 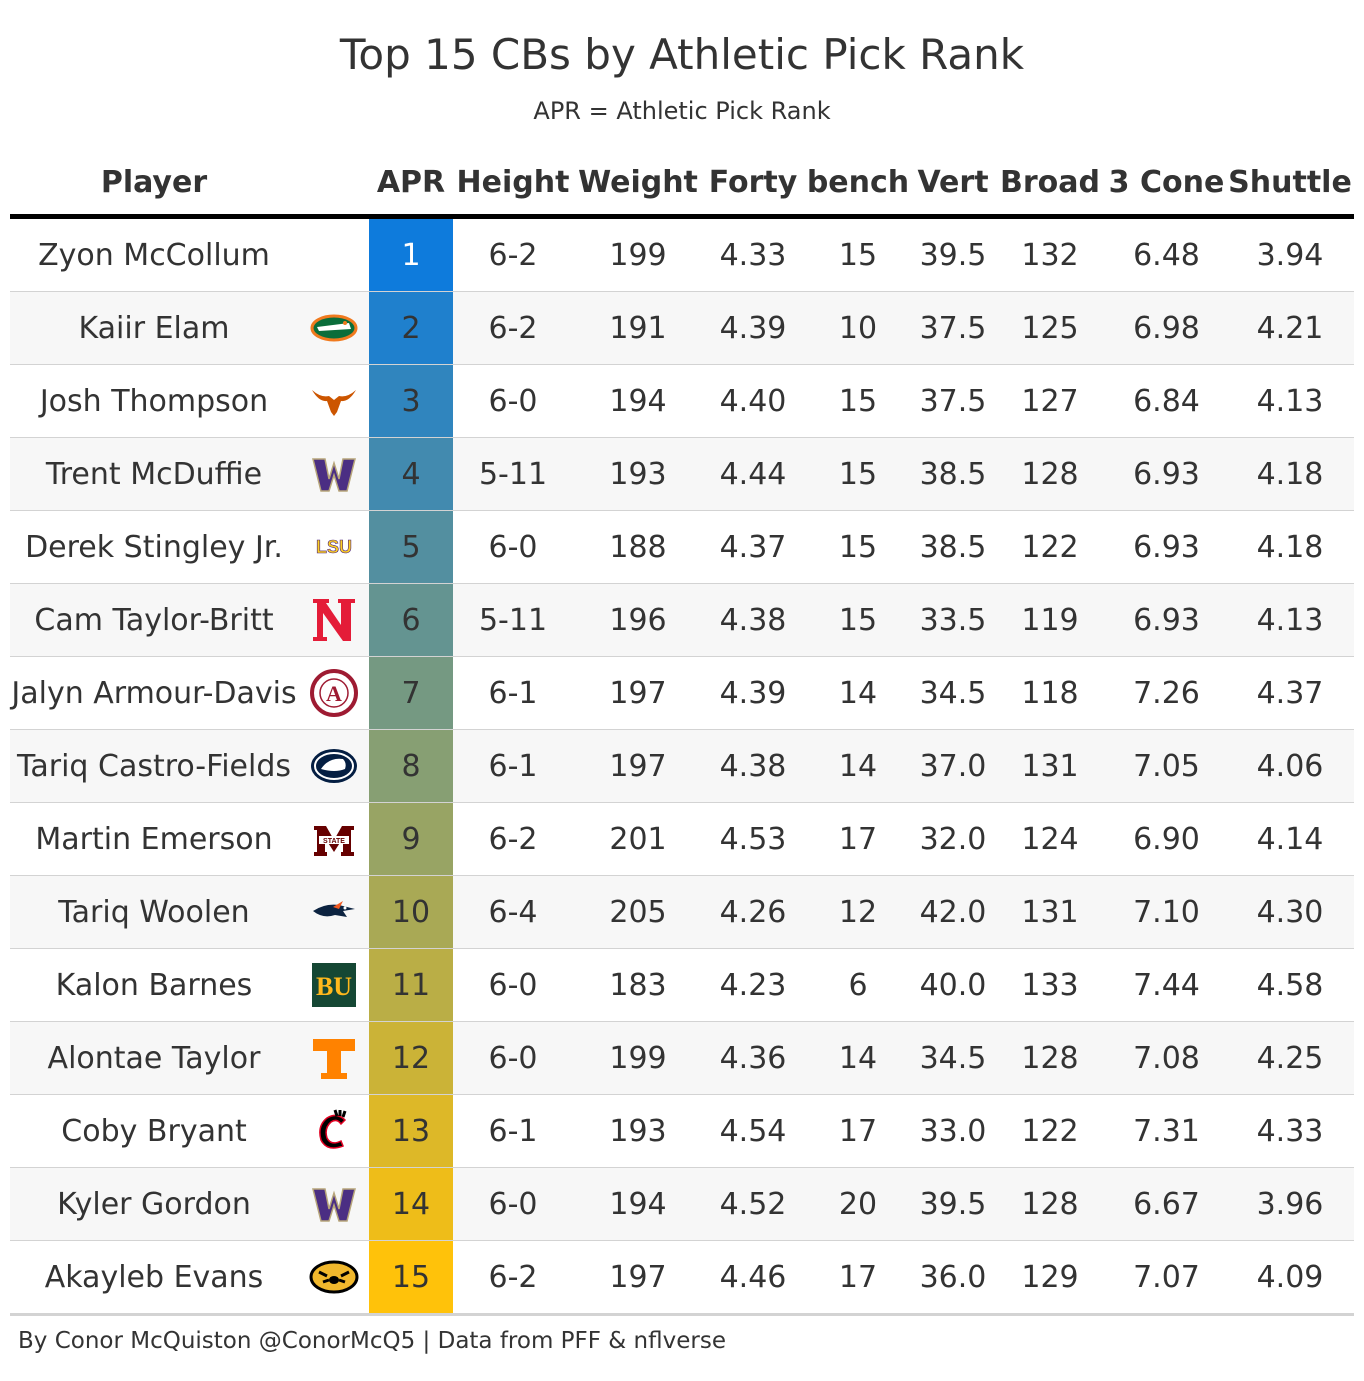 What do you see at coordinates (154, 1058) in the screenshot?
I see `player-cell: Alontae Taylor` at bounding box center [154, 1058].